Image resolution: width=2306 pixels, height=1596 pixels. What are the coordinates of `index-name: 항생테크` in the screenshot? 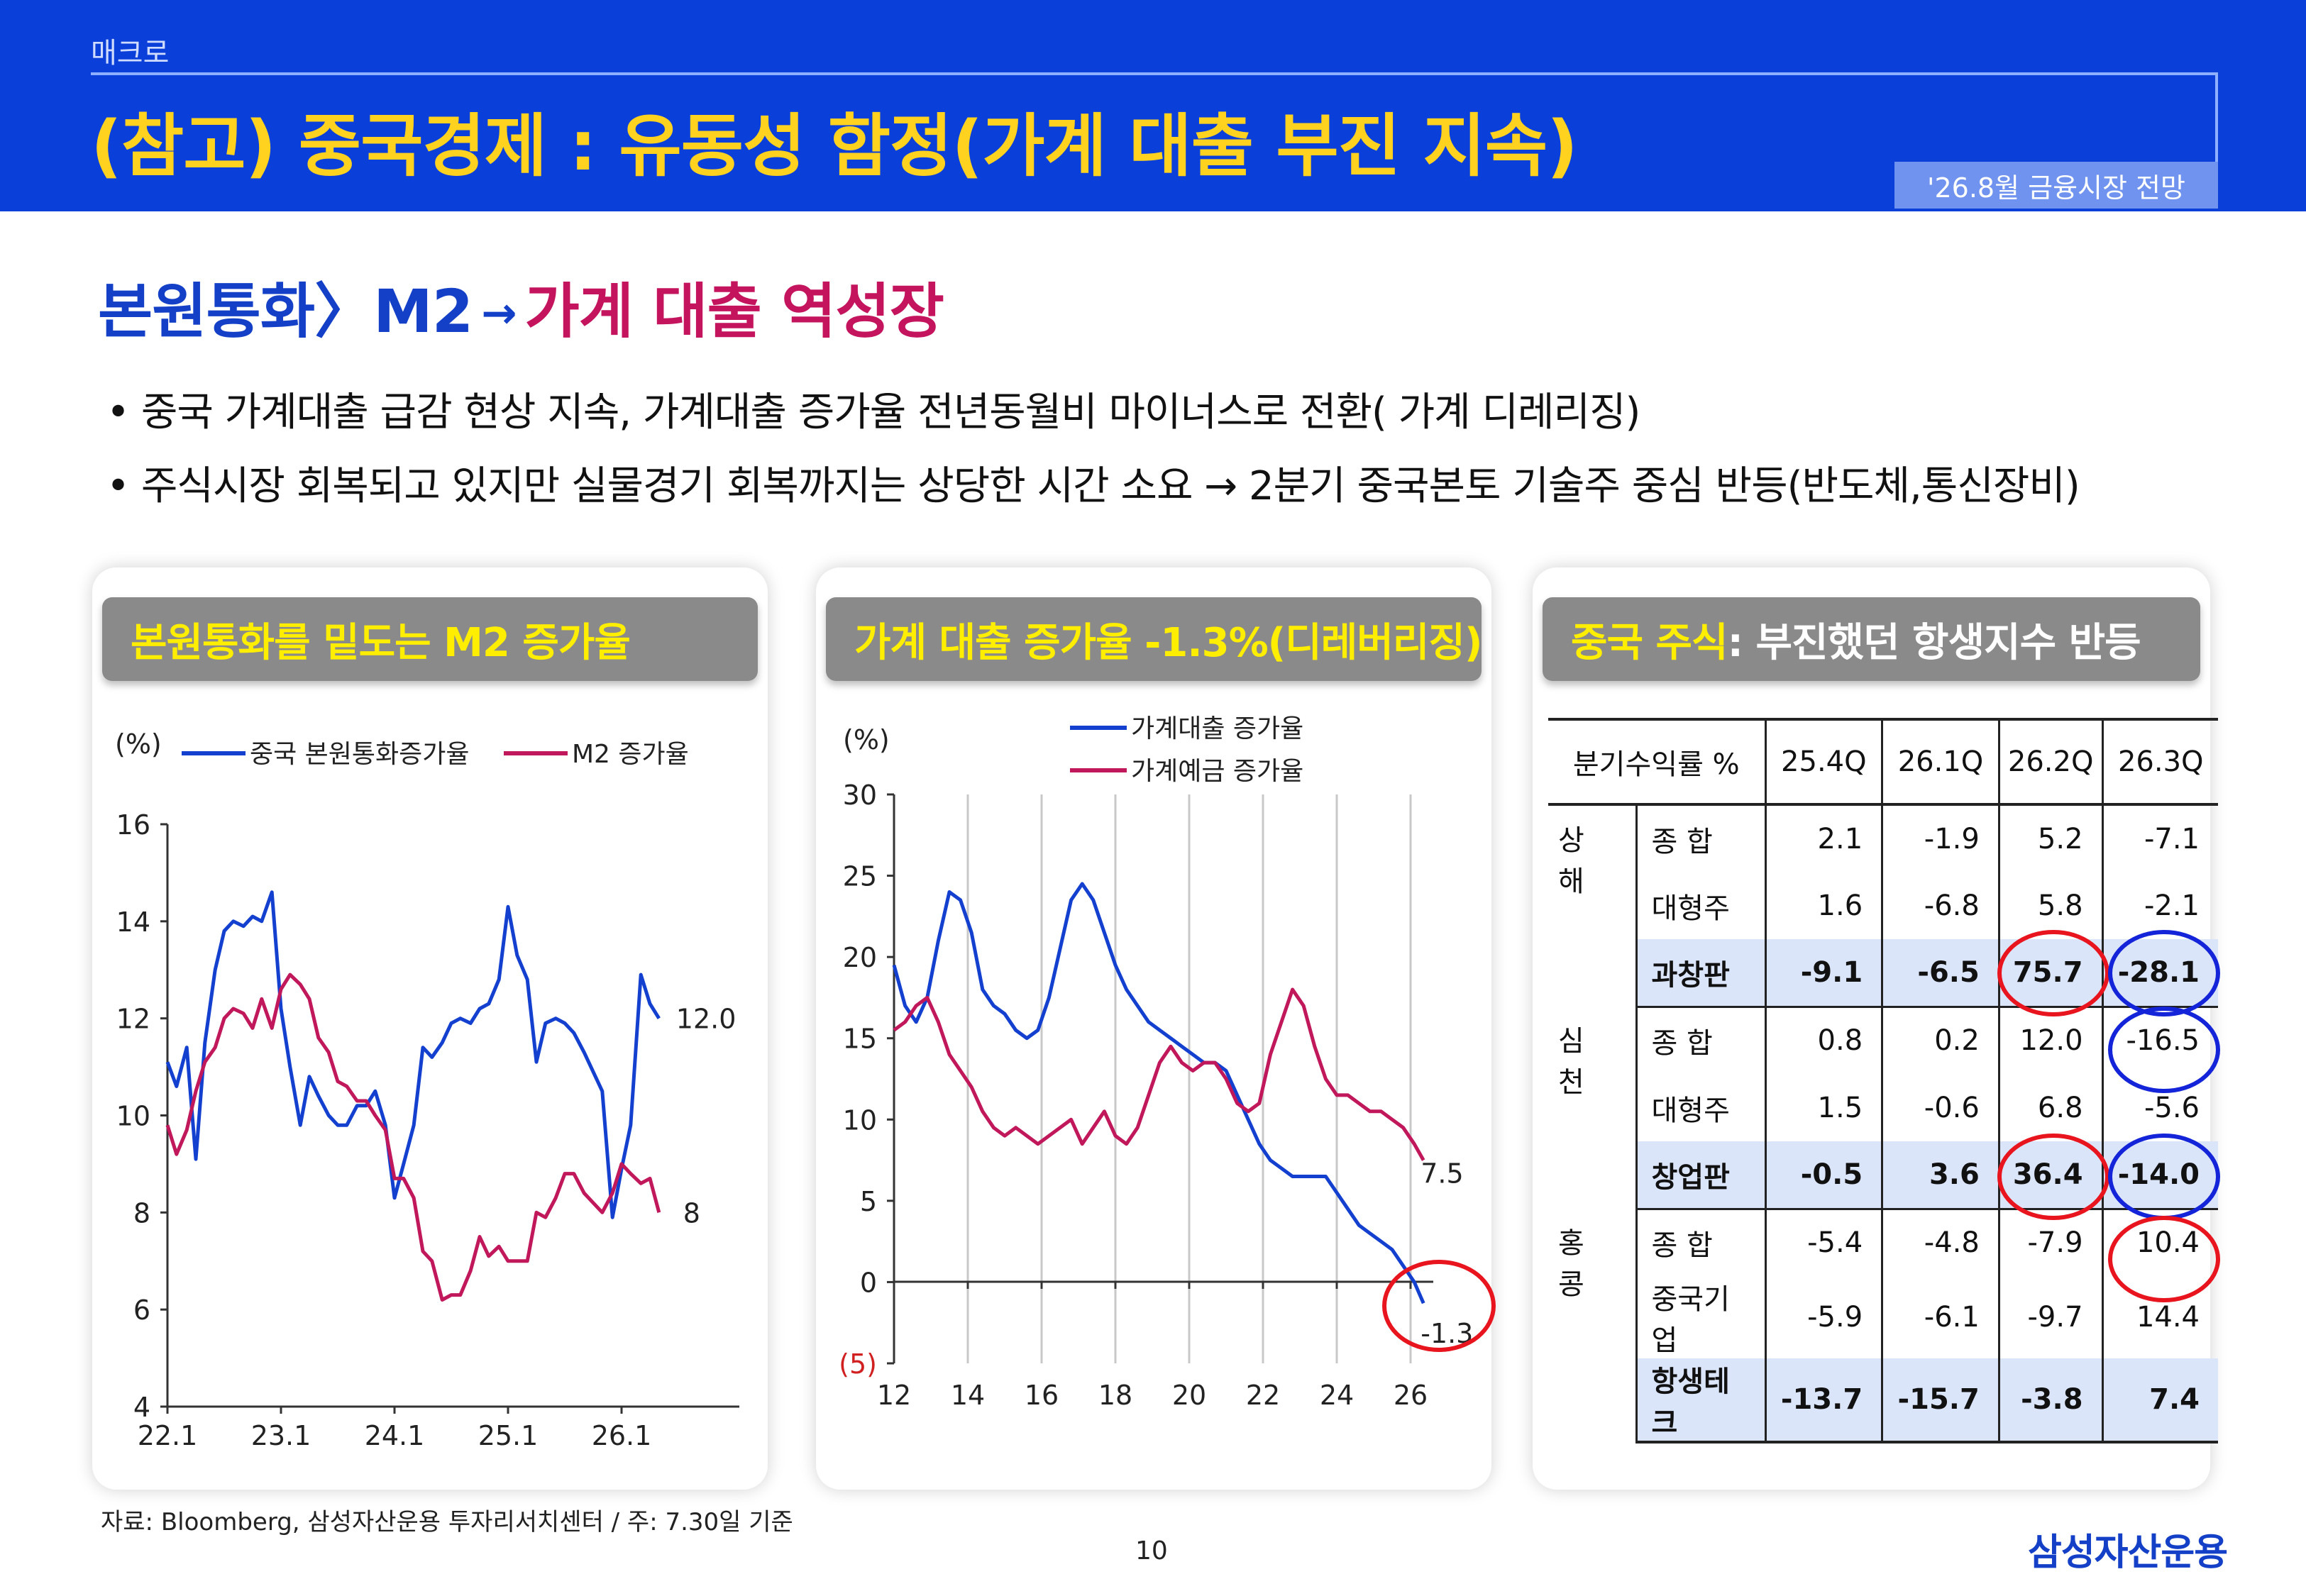 It's located at (1701, 1400).